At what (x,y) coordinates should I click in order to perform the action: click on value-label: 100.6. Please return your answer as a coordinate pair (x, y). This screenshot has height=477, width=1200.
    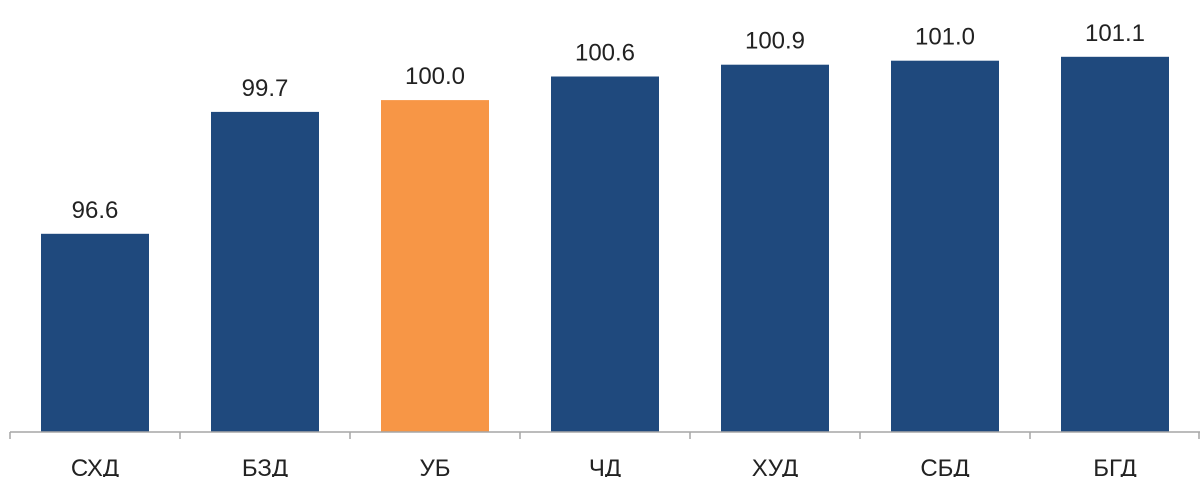
    Looking at the image, I should click on (605, 53).